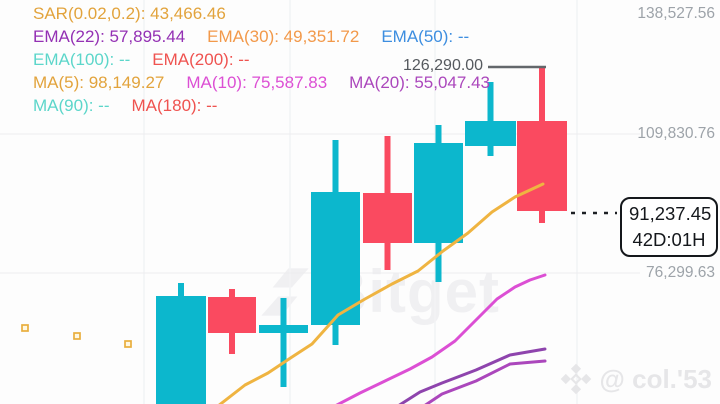 The width and height of the screenshot is (720, 404). I want to click on diamond-logo-icon, so click(575, 379).